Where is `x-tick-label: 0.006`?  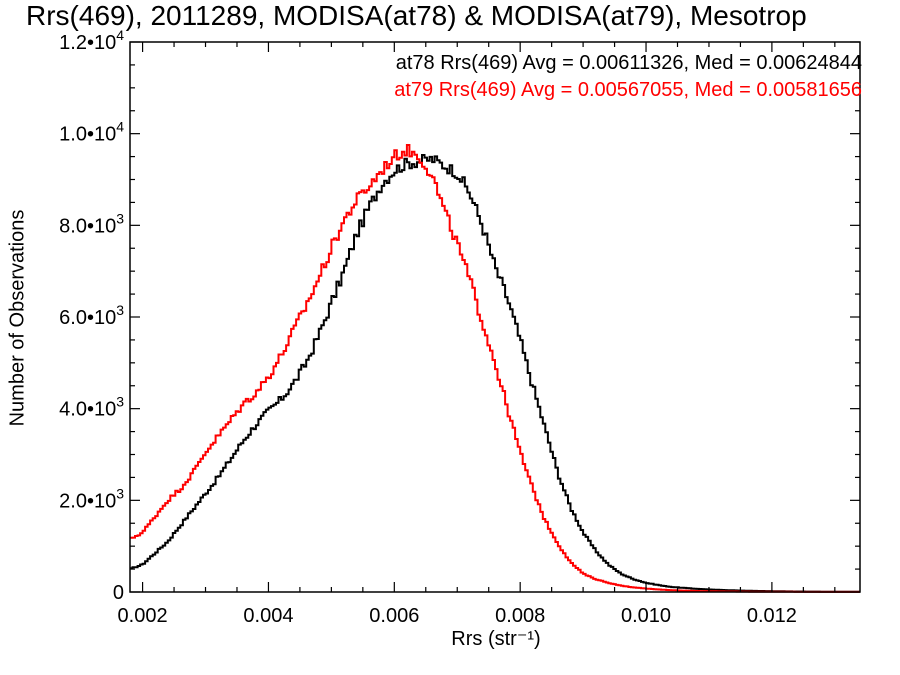 x-tick-label: 0.006 is located at coordinates (394, 616).